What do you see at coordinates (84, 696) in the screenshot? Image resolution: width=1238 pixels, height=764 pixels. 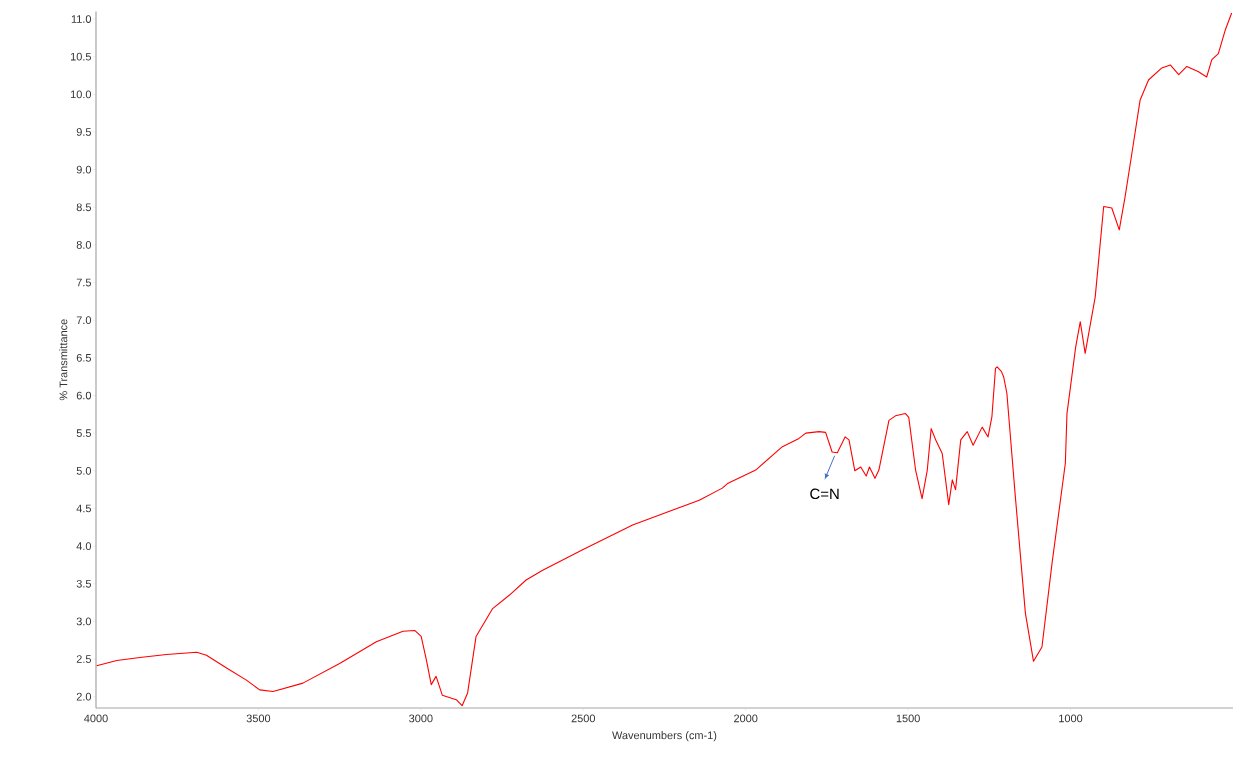 I see `y-tick-label: 2.0` at bounding box center [84, 696].